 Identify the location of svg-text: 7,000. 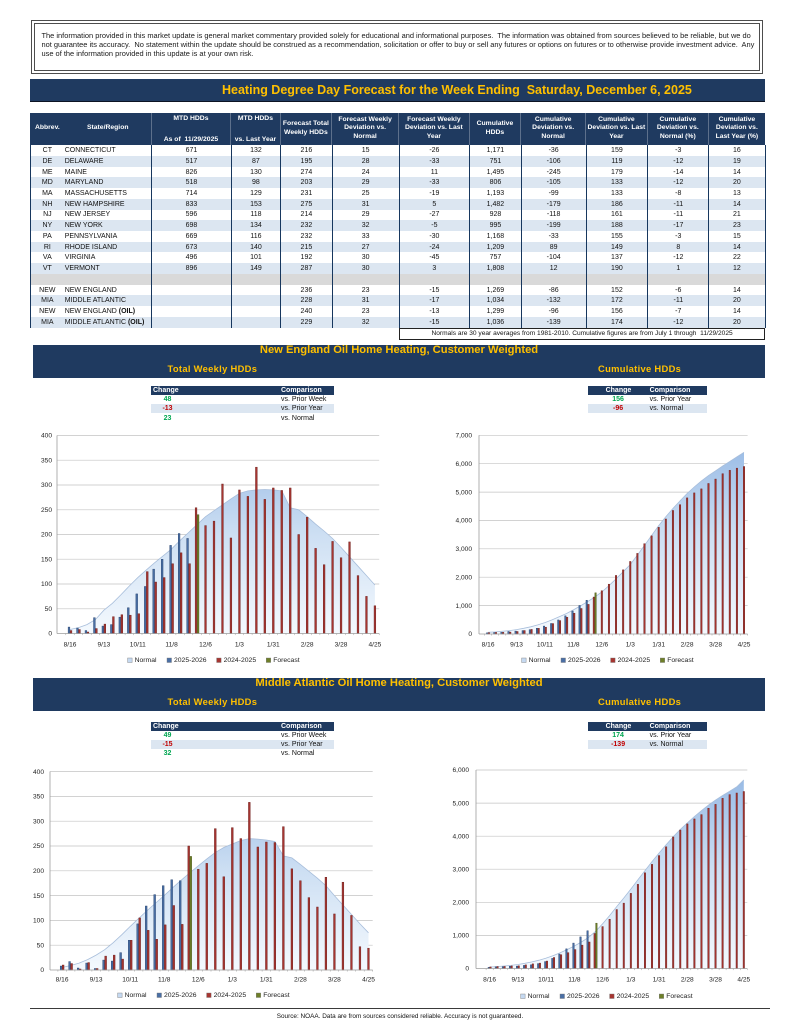
(463, 436).